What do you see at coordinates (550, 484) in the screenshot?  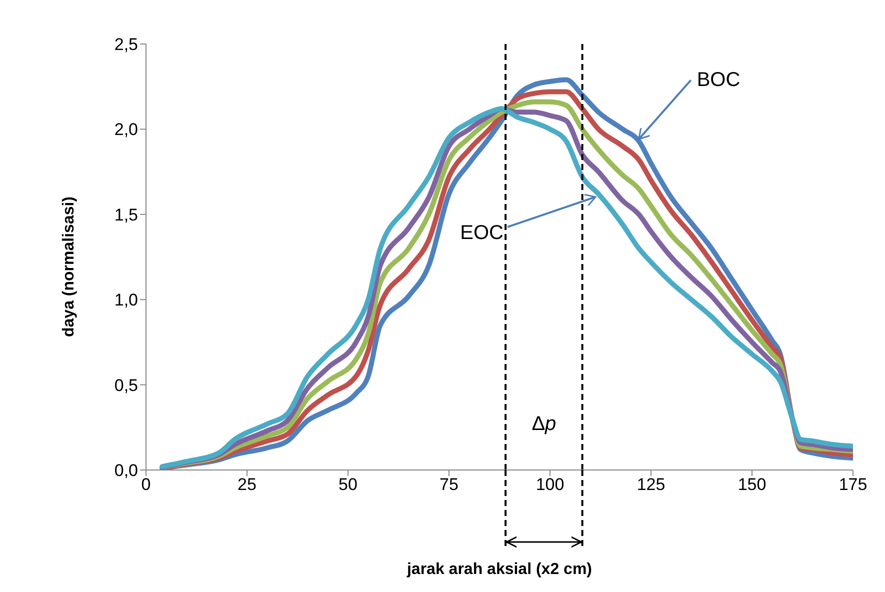 I see `x-tick-label: 100` at bounding box center [550, 484].